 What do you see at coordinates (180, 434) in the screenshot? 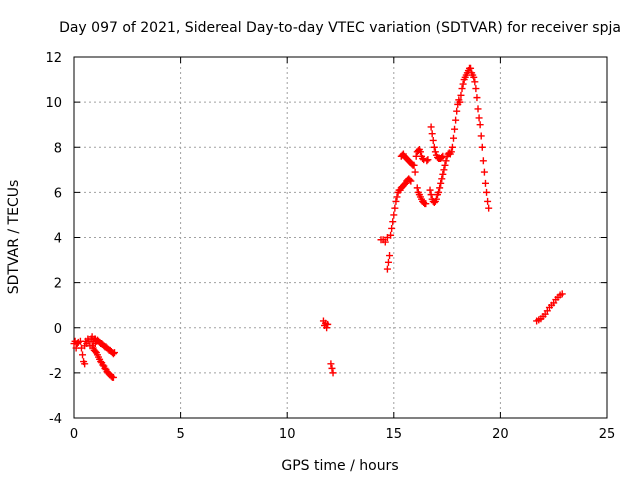
I see `x-tick-label: 5` at bounding box center [180, 434].